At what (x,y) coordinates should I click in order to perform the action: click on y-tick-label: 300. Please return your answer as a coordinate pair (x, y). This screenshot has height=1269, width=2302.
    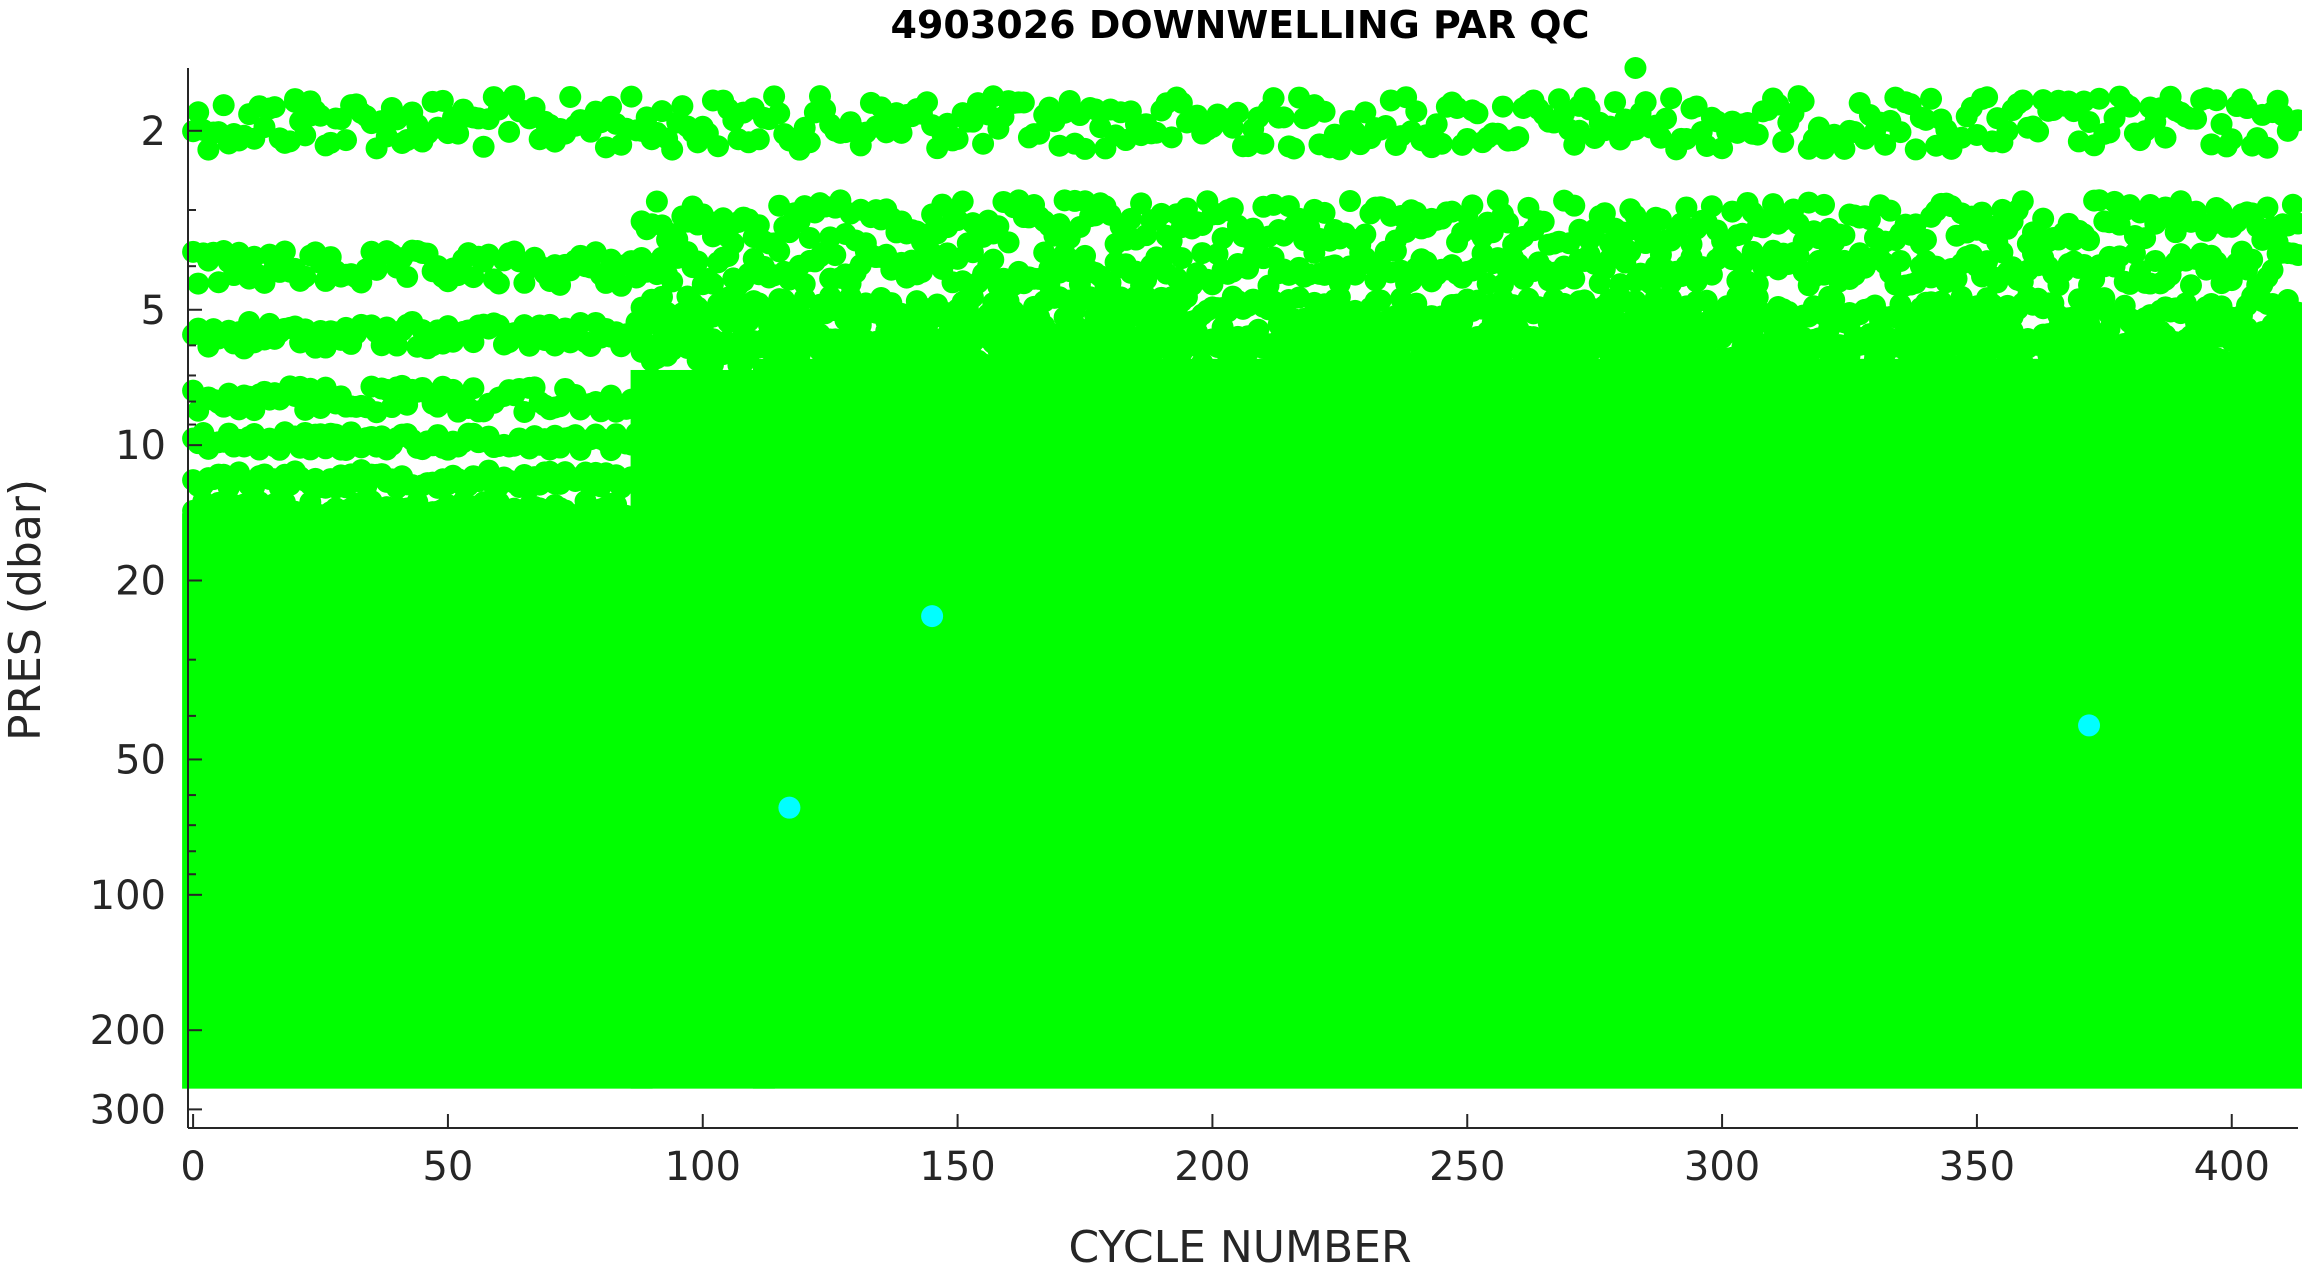
    Looking at the image, I should click on (128, 1110).